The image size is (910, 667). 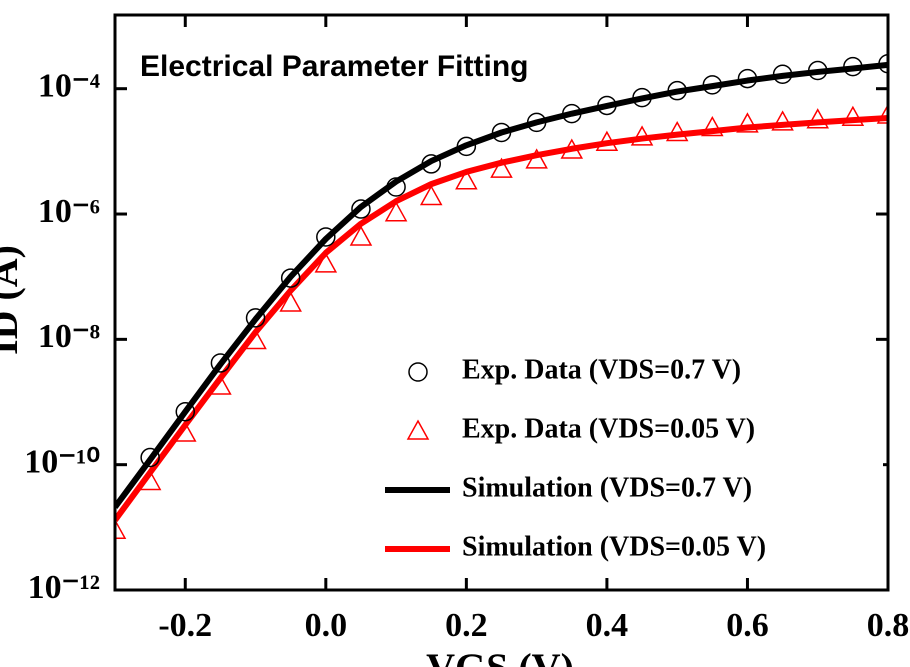 What do you see at coordinates (69, 85) in the screenshot?
I see `y-tick-label: 10⁻⁴` at bounding box center [69, 85].